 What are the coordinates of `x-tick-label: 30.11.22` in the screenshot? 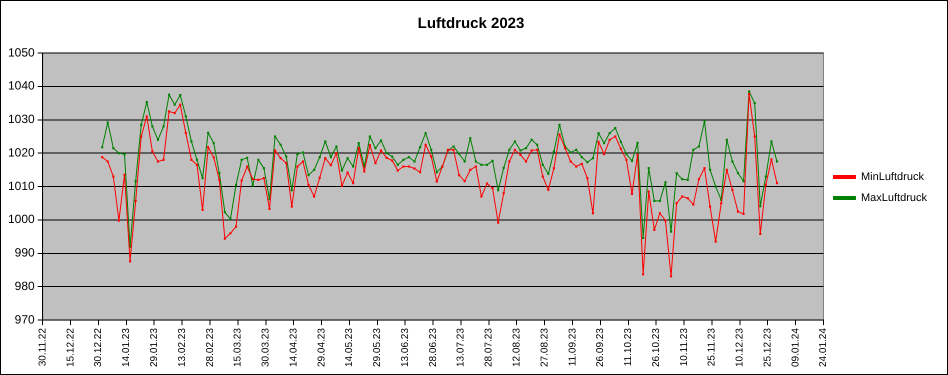 It's located at (42, 347).